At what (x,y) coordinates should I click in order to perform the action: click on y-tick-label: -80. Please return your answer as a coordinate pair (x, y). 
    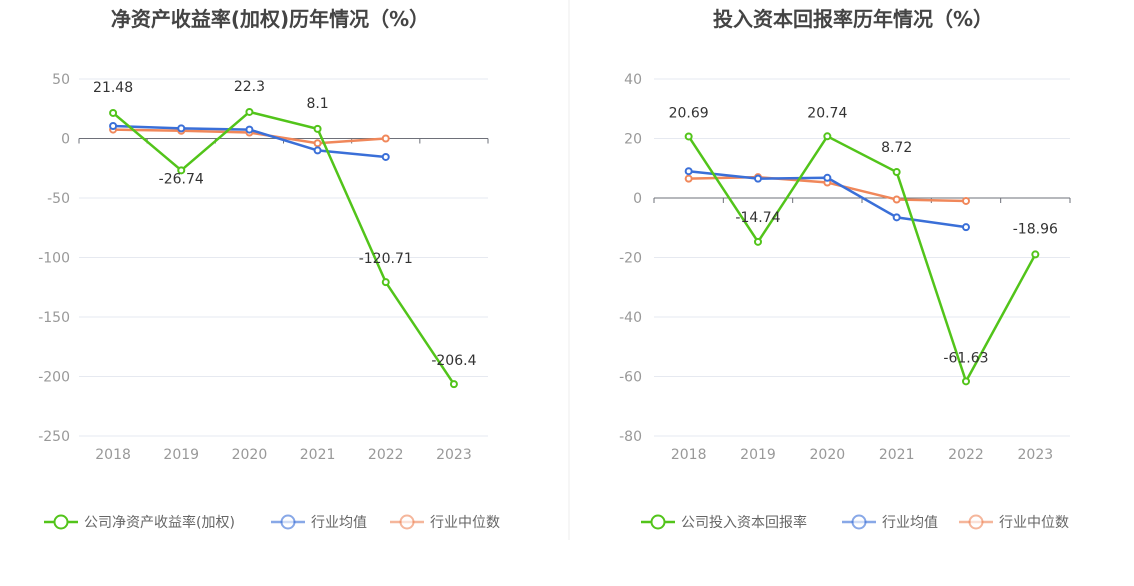
    Looking at the image, I should click on (630, 437).